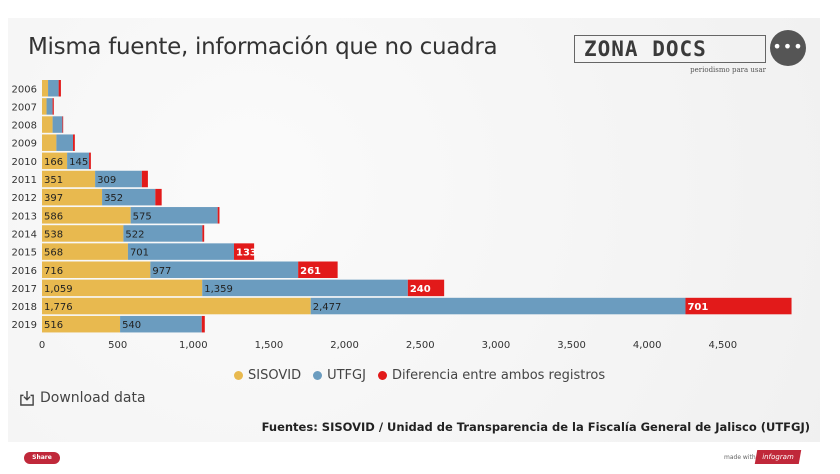 The height and width of the screenshot is (474, 840). I want to click on x-tick-label: 1,000, so click(193, 345).